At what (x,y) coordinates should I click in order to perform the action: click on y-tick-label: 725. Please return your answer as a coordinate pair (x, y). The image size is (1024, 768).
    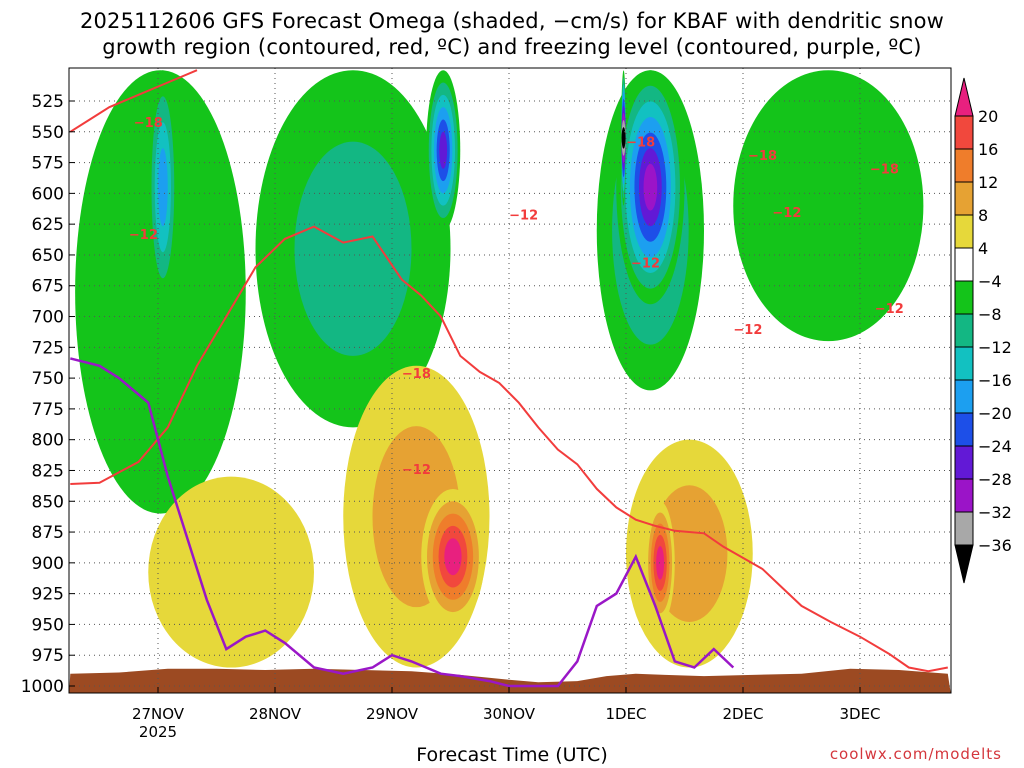
    Looking at the image, I should click on (48, 348).